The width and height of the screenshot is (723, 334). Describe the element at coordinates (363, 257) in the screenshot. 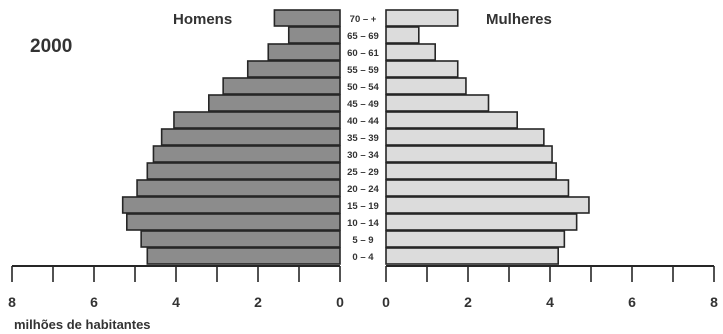

I see `age-group-label-14: 0 – 4` at that location.